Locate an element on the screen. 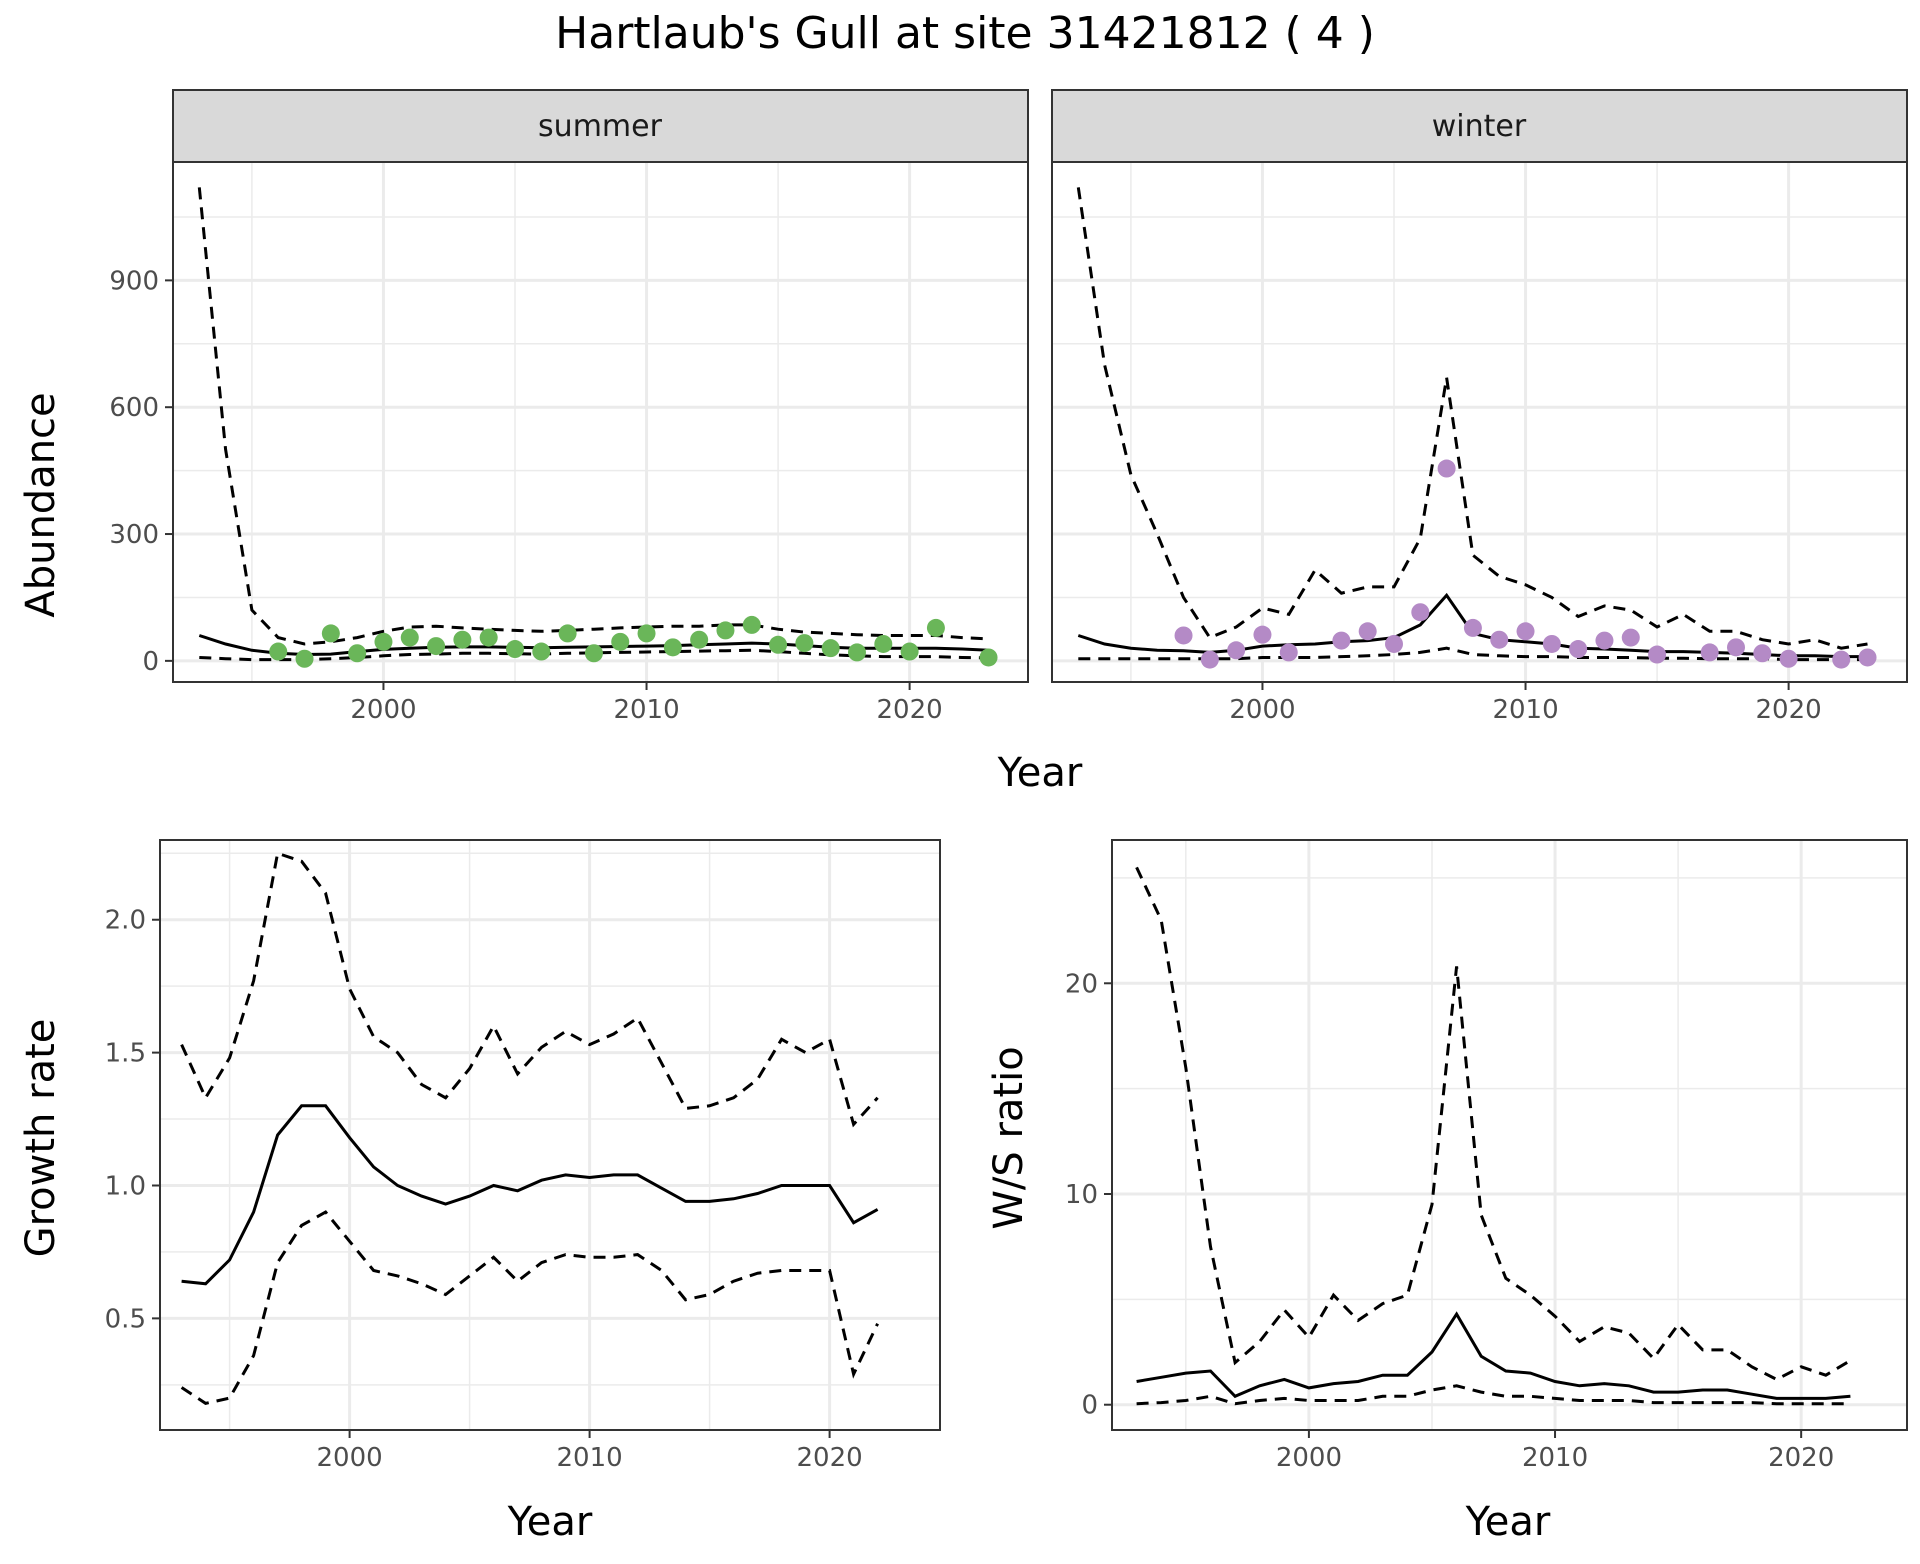  winter-strip-label: winter is located at coordinates (1479, 126).